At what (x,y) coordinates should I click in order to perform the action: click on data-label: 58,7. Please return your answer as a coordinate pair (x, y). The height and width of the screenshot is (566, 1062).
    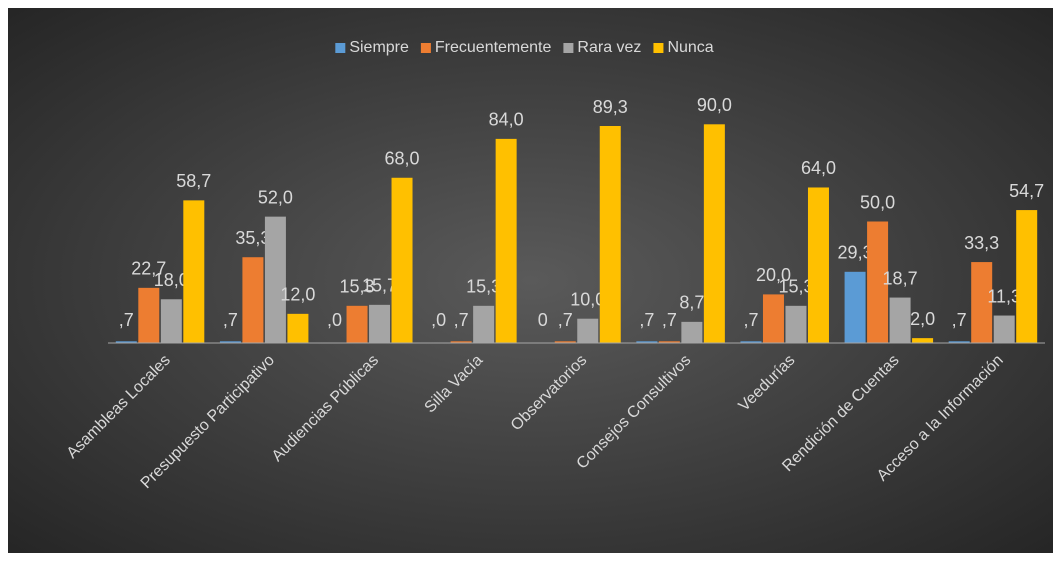
    Looking at the image, I should click on (193, 181).